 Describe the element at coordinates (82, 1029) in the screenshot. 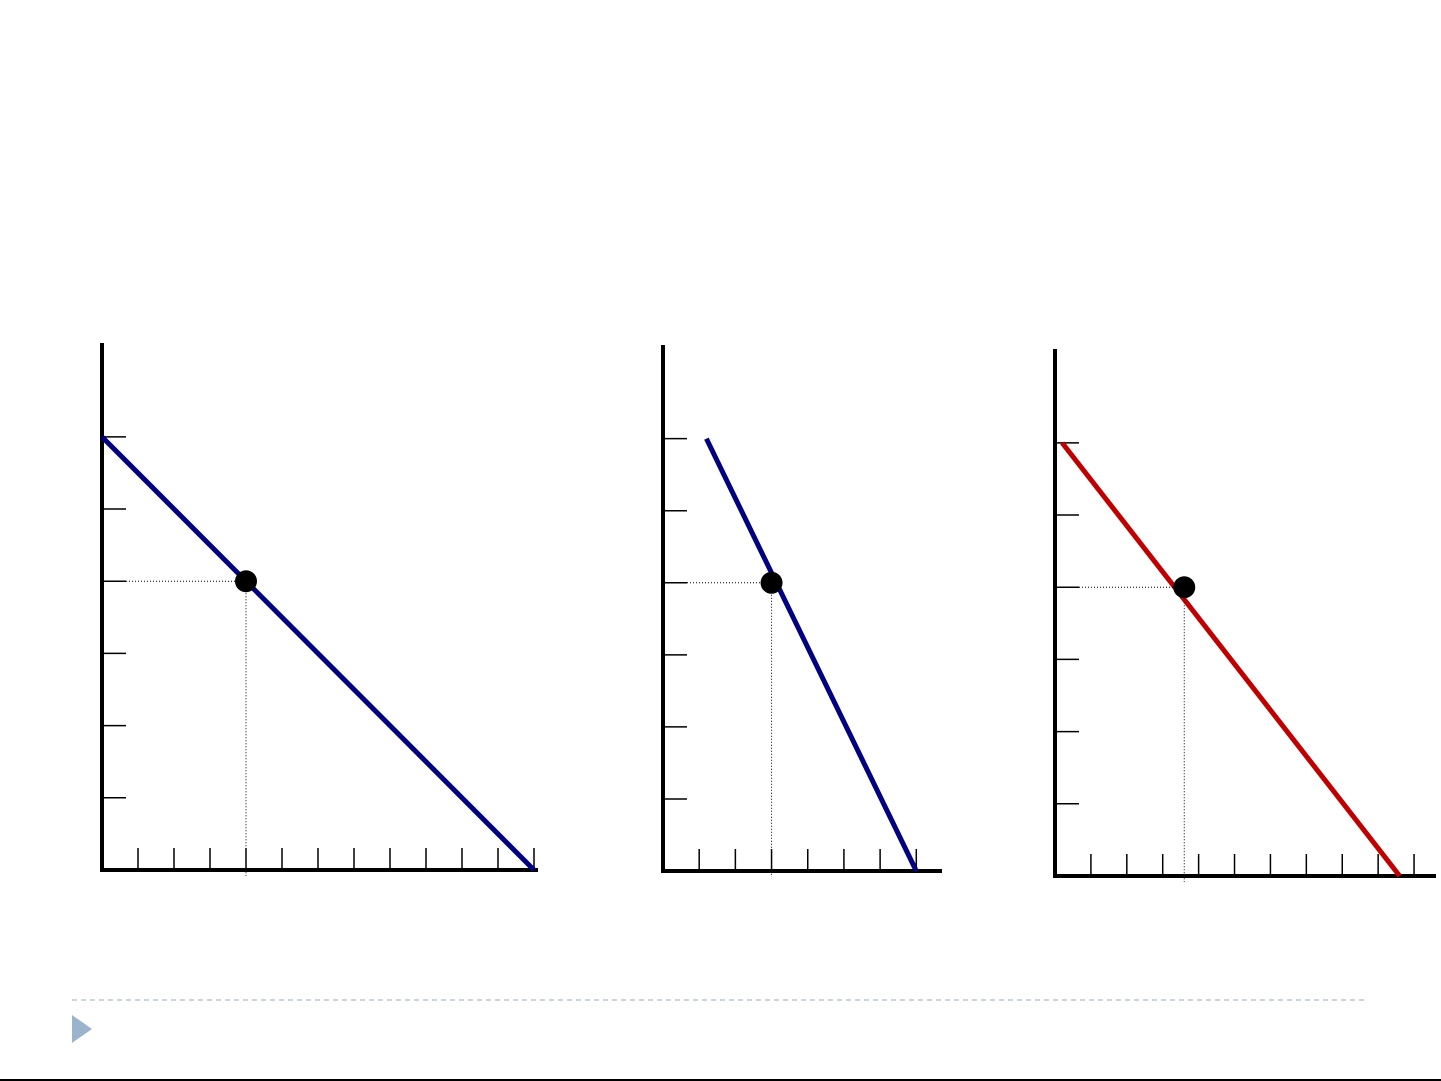

I see `bullet-arrow` at that location.